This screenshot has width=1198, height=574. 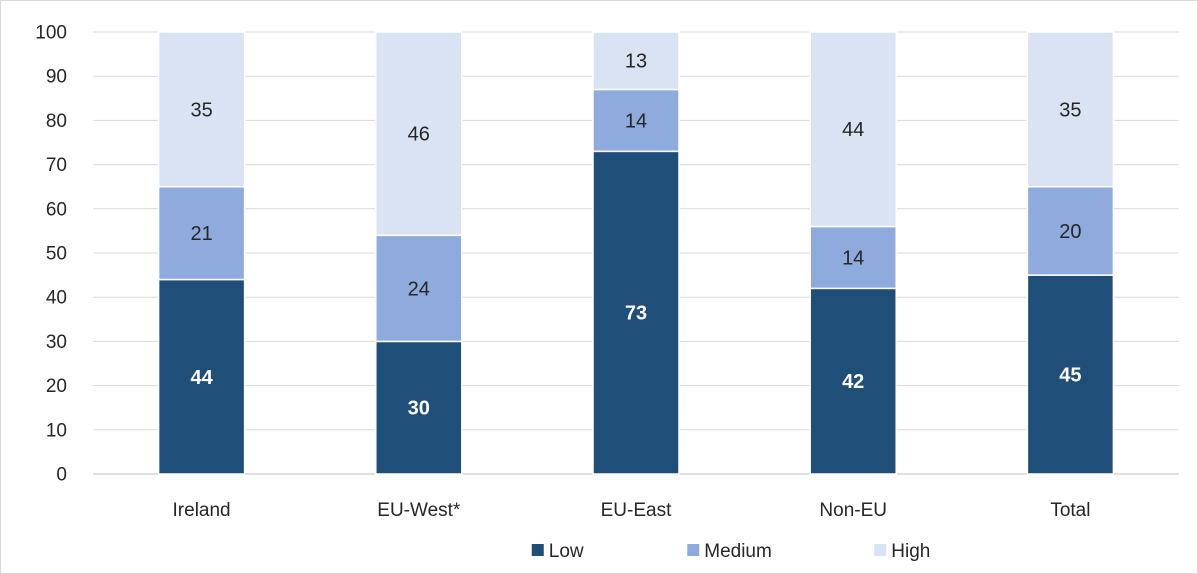 What do you see at coordinates (56, 254) in the screenshot?
I see `y-tick-label: 50` at bounding box center [56, 254].